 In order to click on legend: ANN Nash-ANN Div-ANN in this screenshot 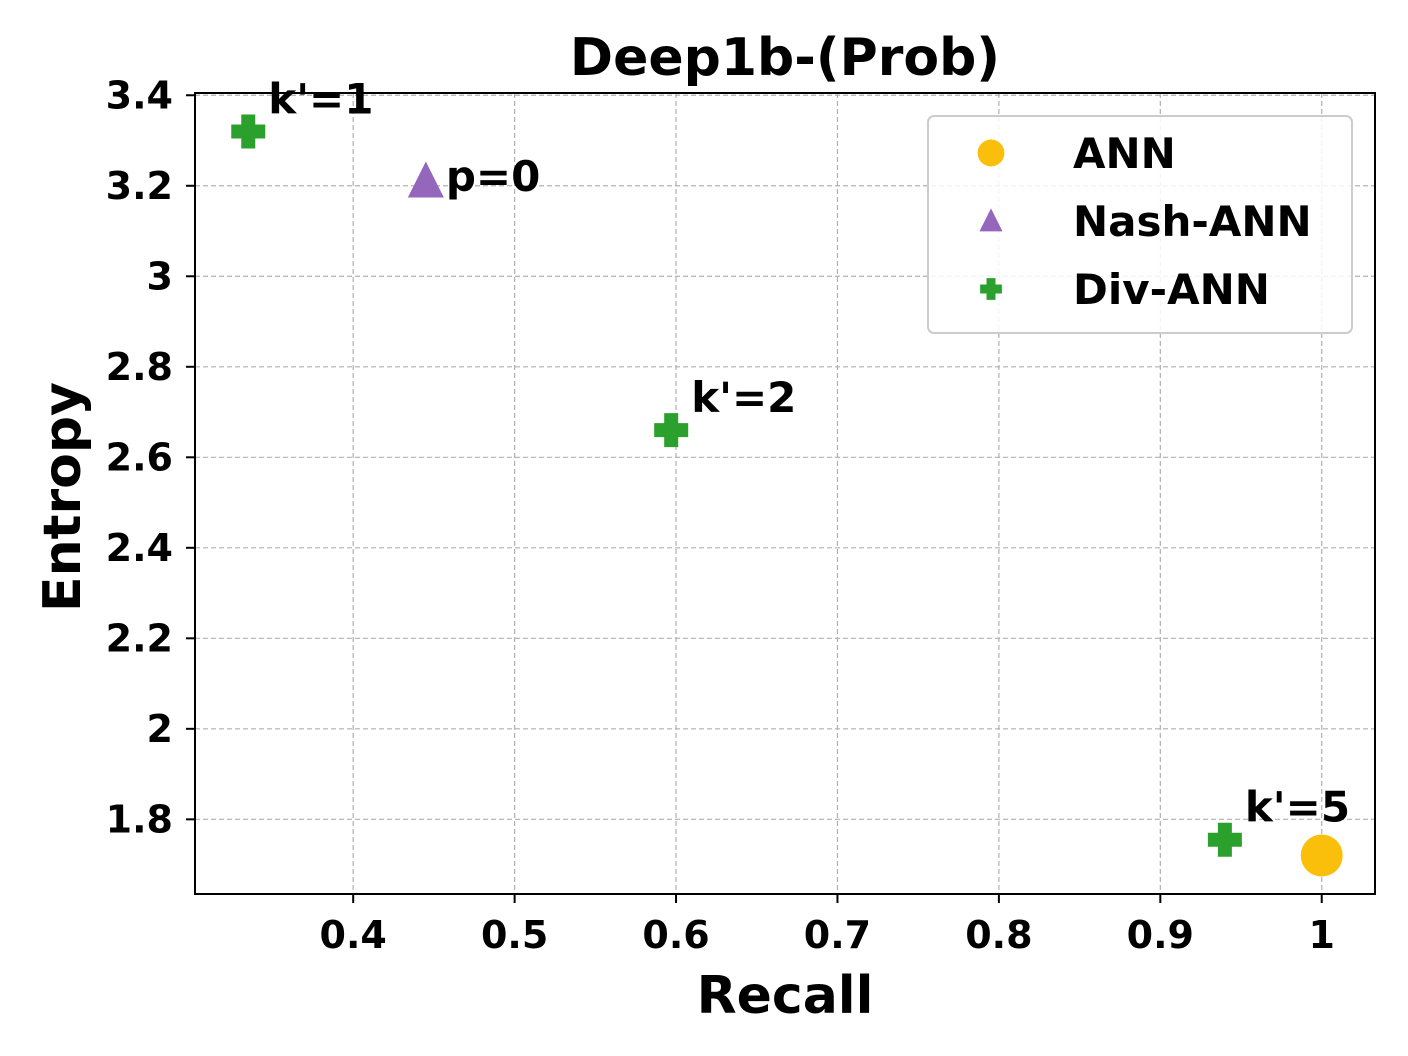, I will do `click(1140, 224)`.